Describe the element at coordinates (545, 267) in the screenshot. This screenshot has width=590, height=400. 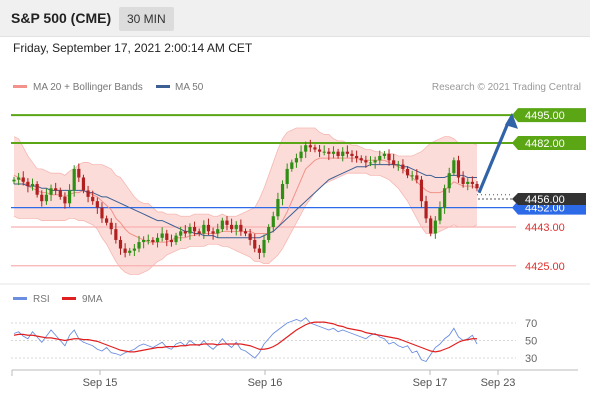
I see `level-label-4425-00: 4425.00` at that location.